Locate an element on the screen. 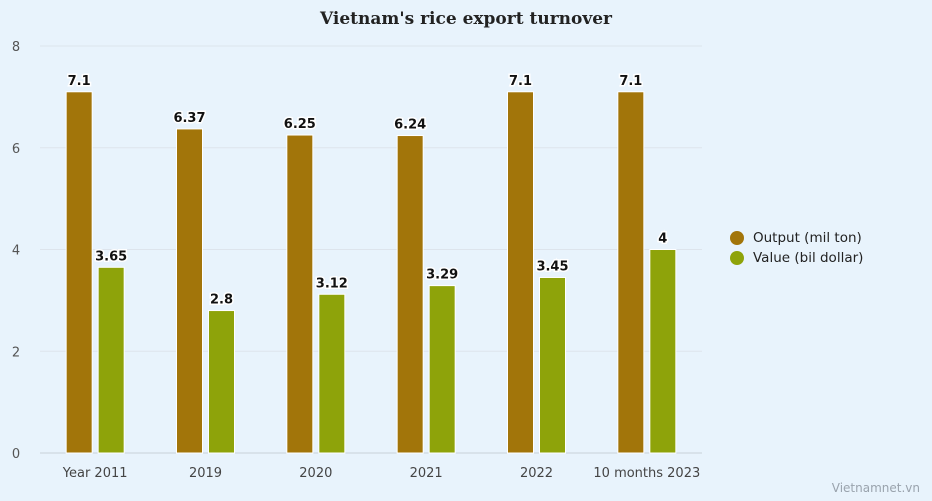 The height and width of the screenshot is (501, 932). data-label: 3.12 is located at coordinates (332, 283).